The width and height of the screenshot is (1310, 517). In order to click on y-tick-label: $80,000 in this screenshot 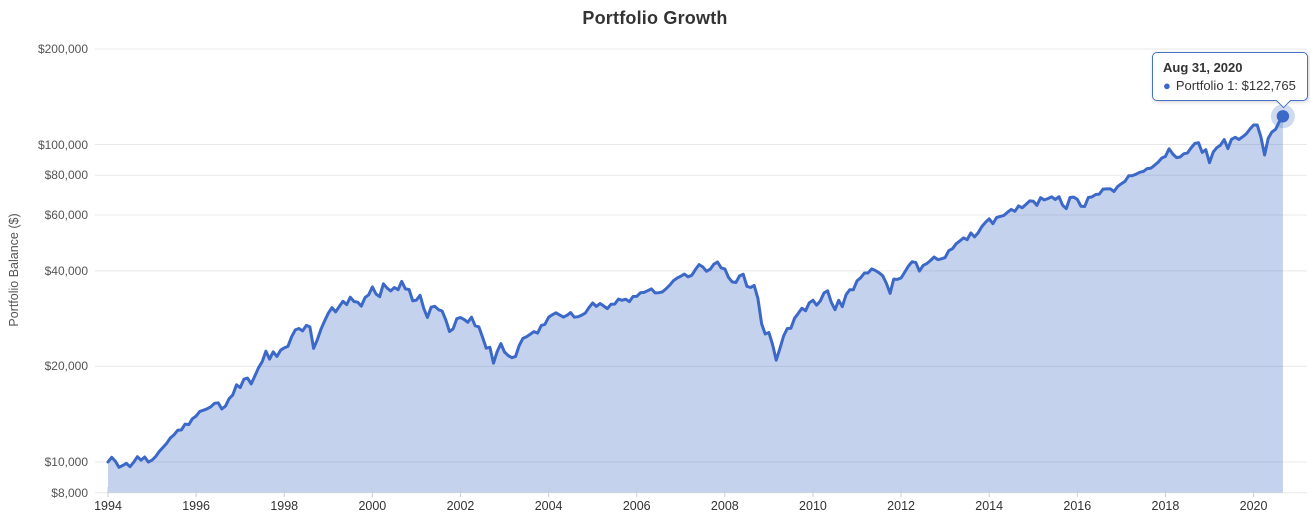, I will do `click(66, 175)`.